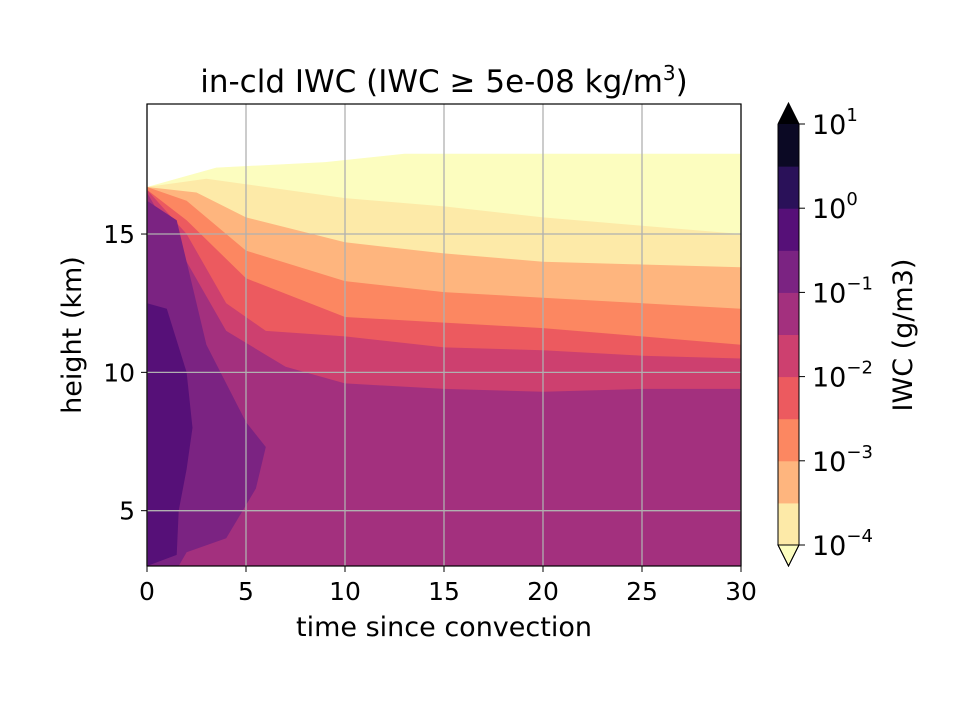 The width and height of the screenshot is (978, 702). What do you see at coordinates (444, 627) in the screenshot?
I see `x-axis-label: time since convection` at bounding box center [444, 627].